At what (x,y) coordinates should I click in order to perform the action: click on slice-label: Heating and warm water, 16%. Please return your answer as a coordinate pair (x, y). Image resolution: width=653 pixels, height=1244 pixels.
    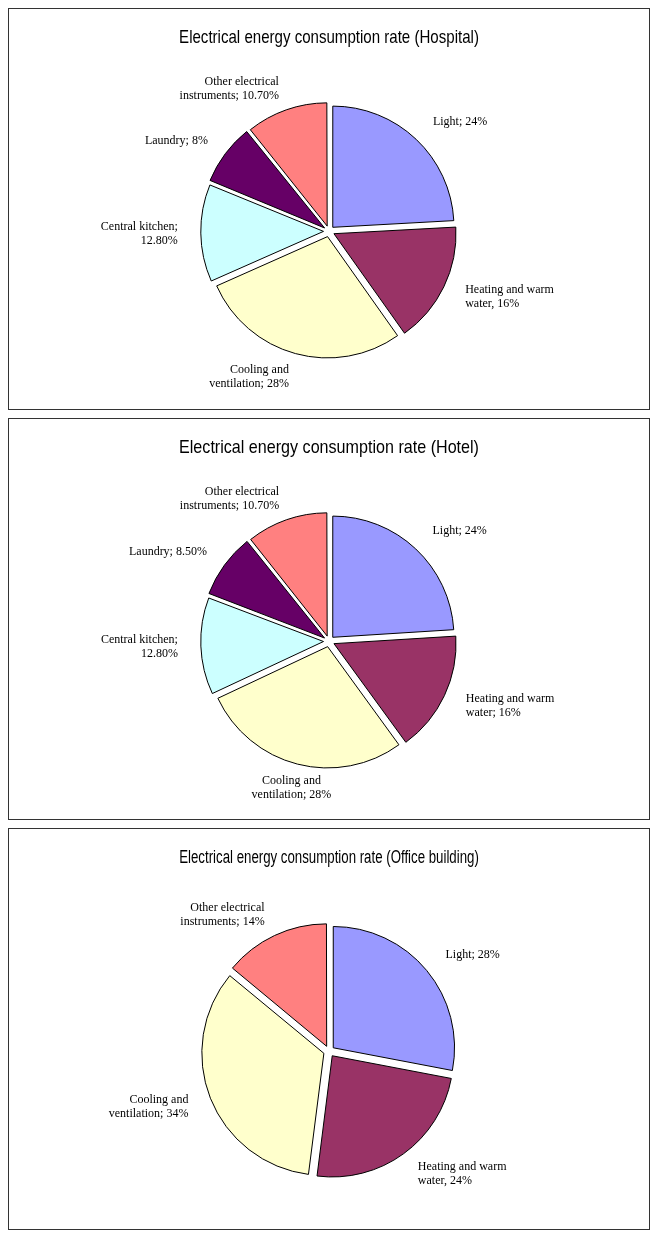
    Looking at the image, I should click on (510, 296).